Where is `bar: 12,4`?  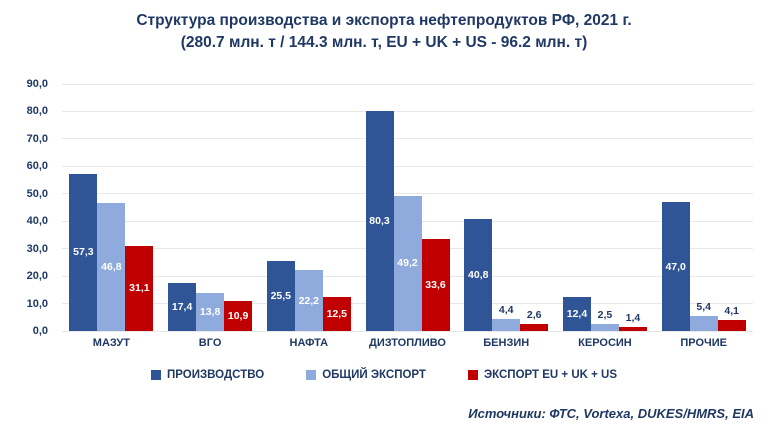 bar: 12,4 is located at coordinates (576, 313).